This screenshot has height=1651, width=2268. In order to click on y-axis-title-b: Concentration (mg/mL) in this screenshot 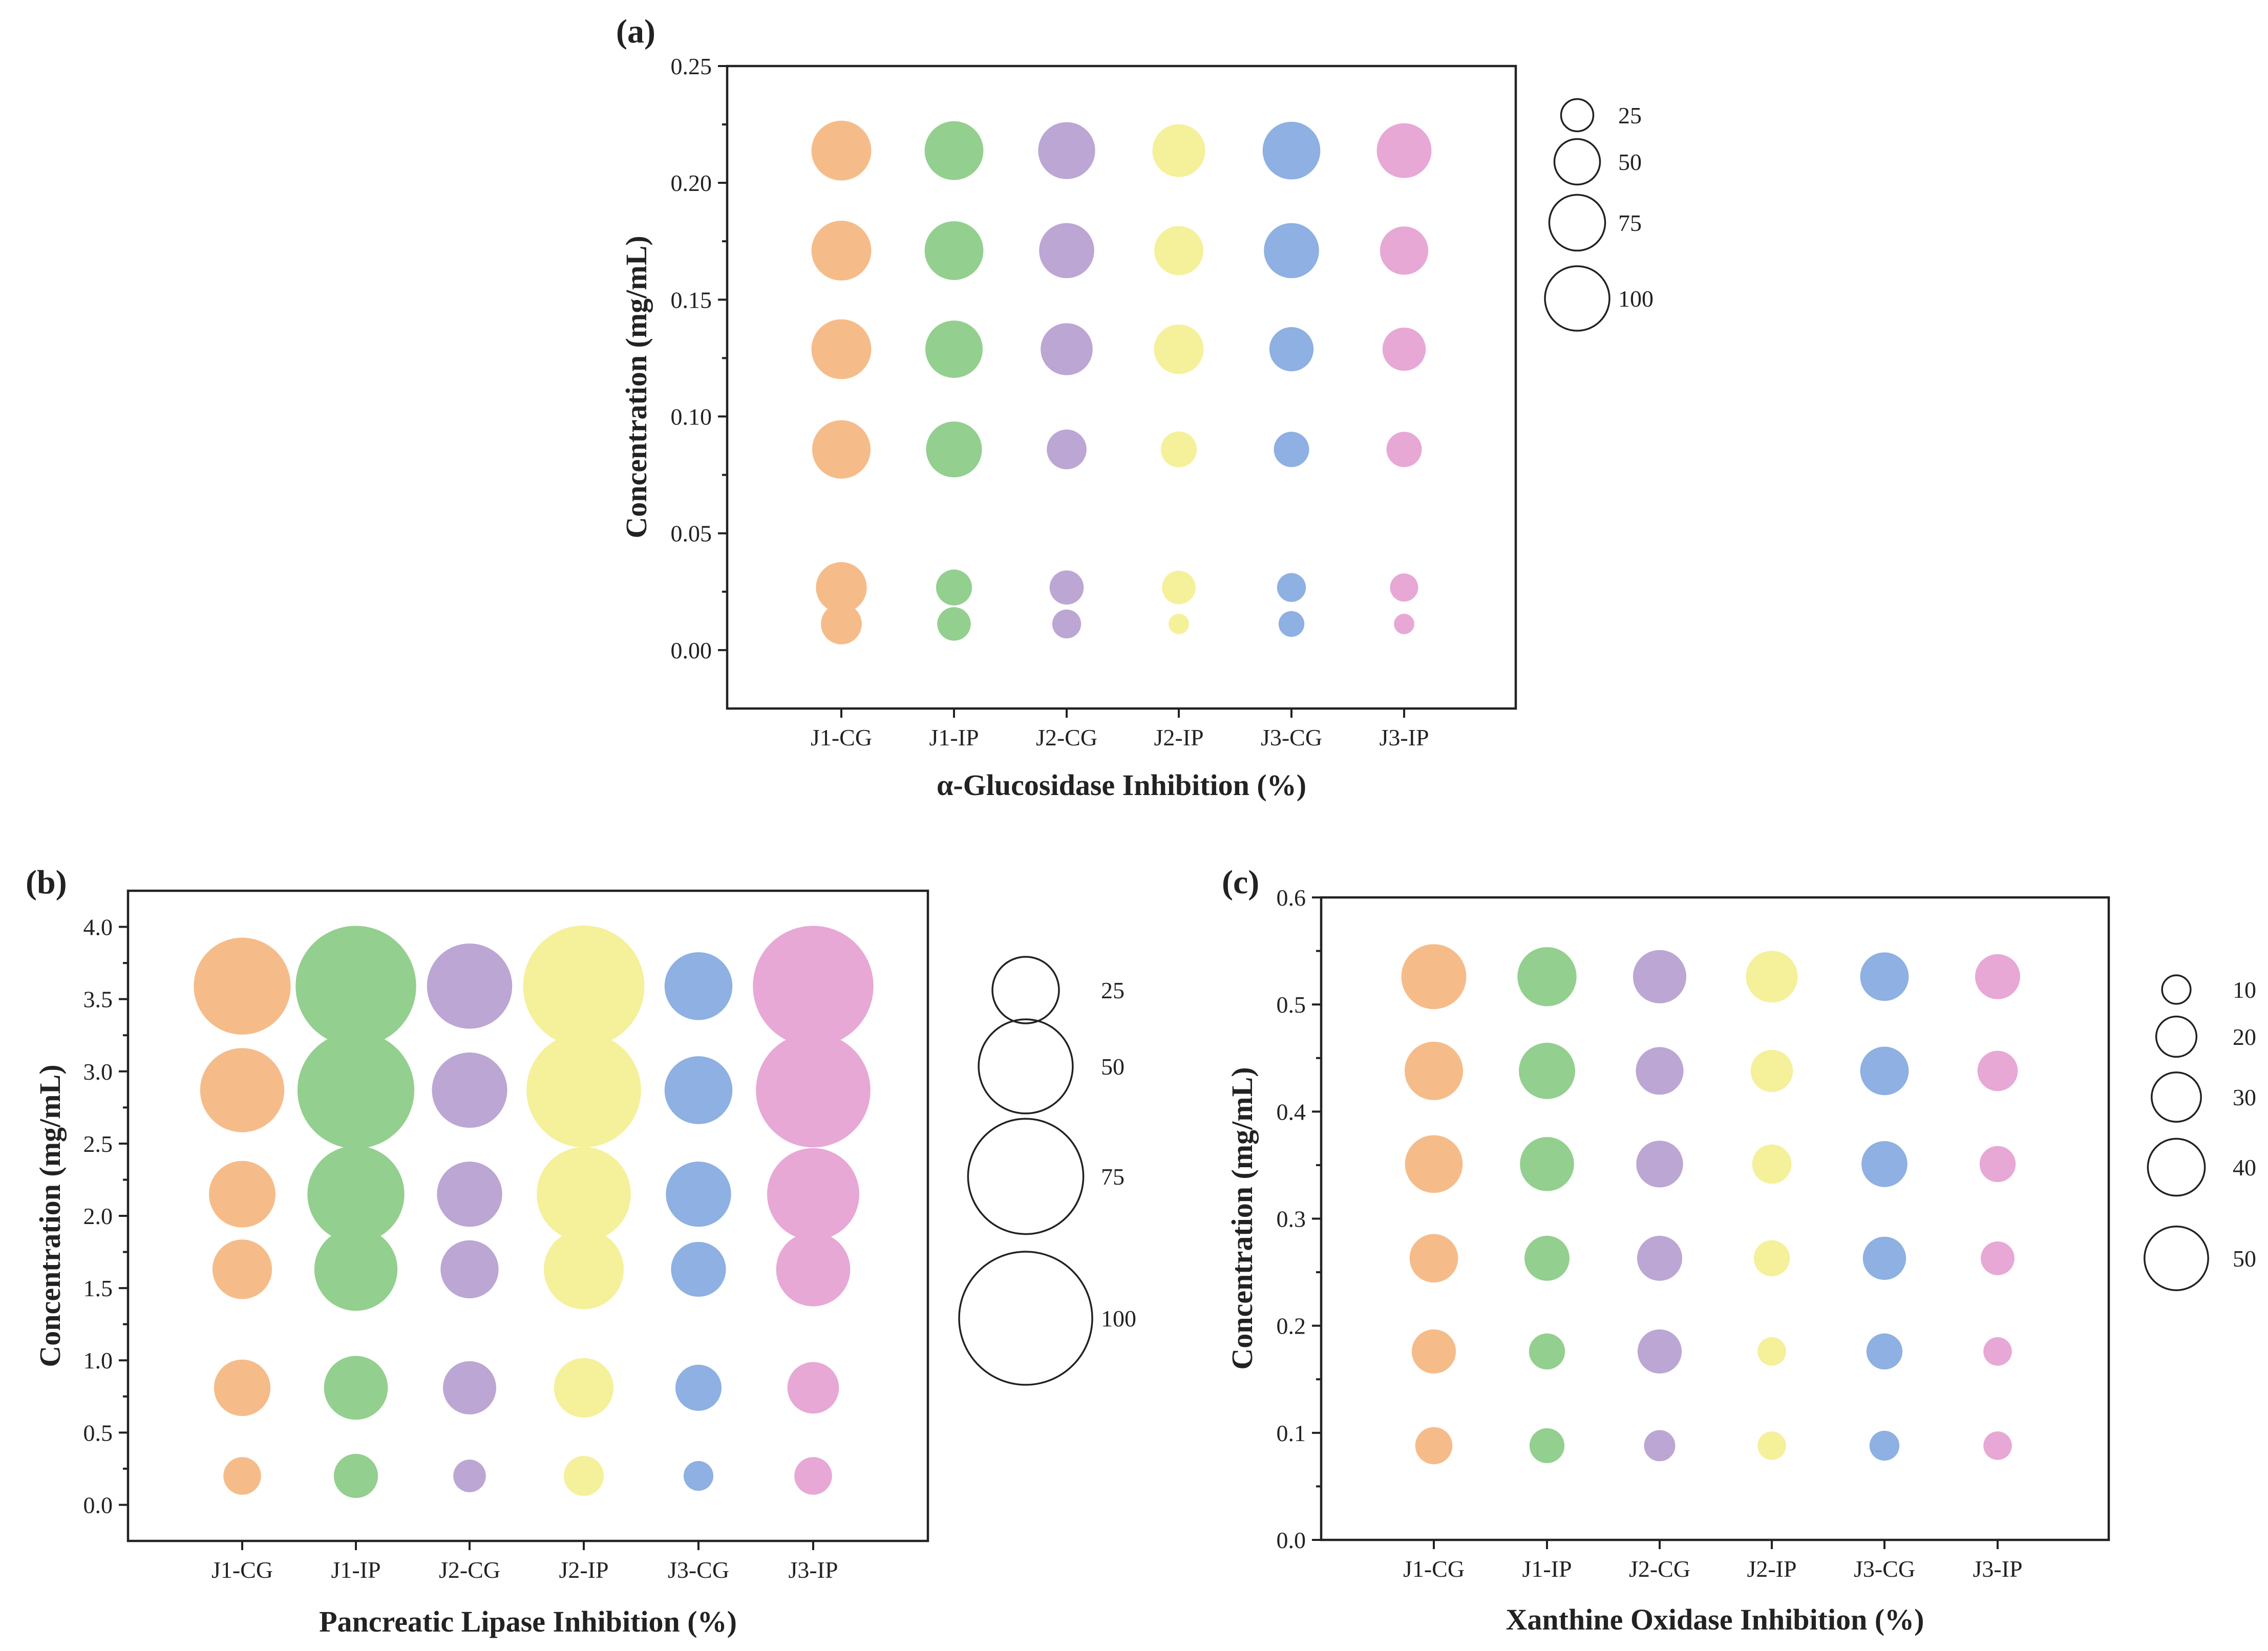, I will do `click(50, 1215)`.